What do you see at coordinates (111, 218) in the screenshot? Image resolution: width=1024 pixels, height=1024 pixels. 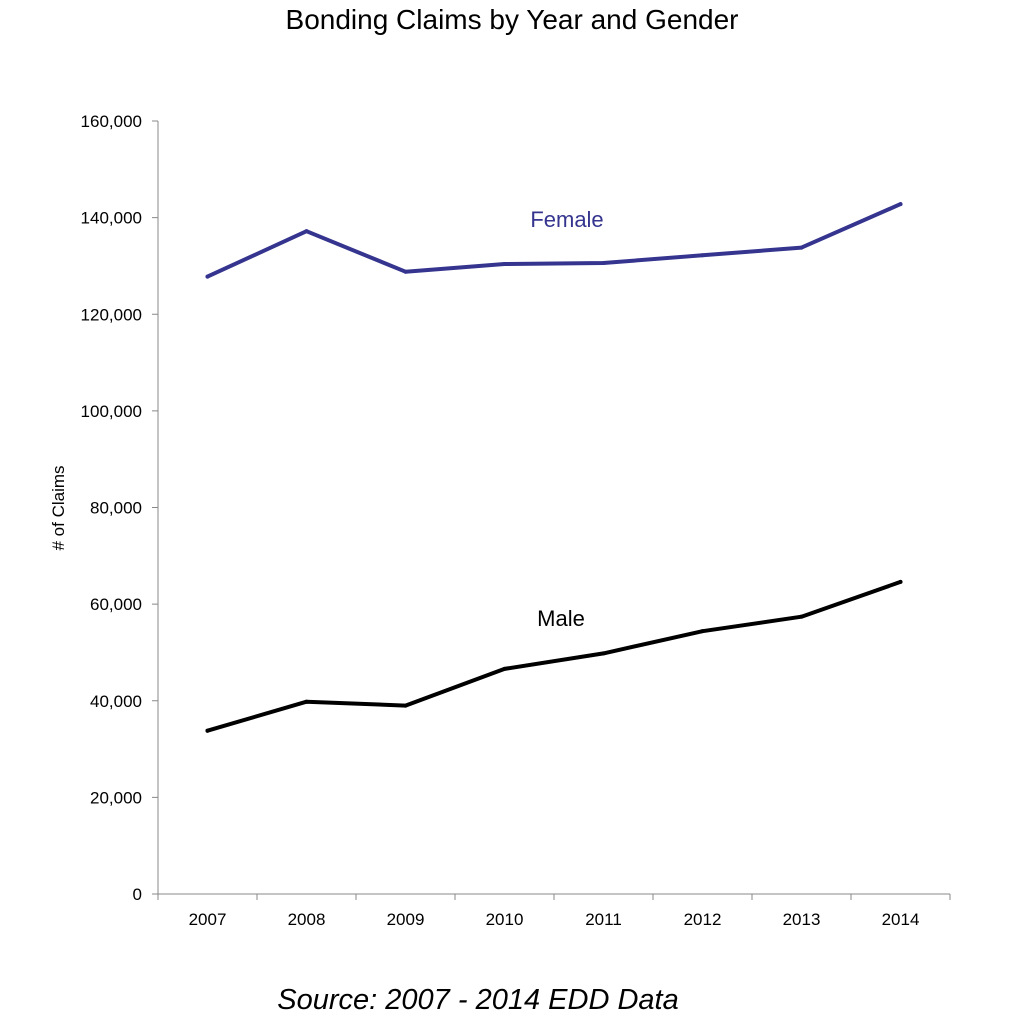 I see `y-tick-label: 140,000` at bounding box center [111, 218].